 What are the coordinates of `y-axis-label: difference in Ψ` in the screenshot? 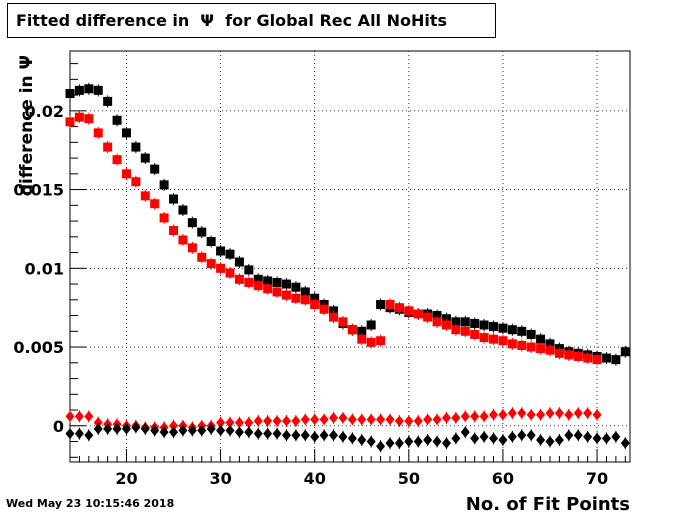 It's located at (27, 125).